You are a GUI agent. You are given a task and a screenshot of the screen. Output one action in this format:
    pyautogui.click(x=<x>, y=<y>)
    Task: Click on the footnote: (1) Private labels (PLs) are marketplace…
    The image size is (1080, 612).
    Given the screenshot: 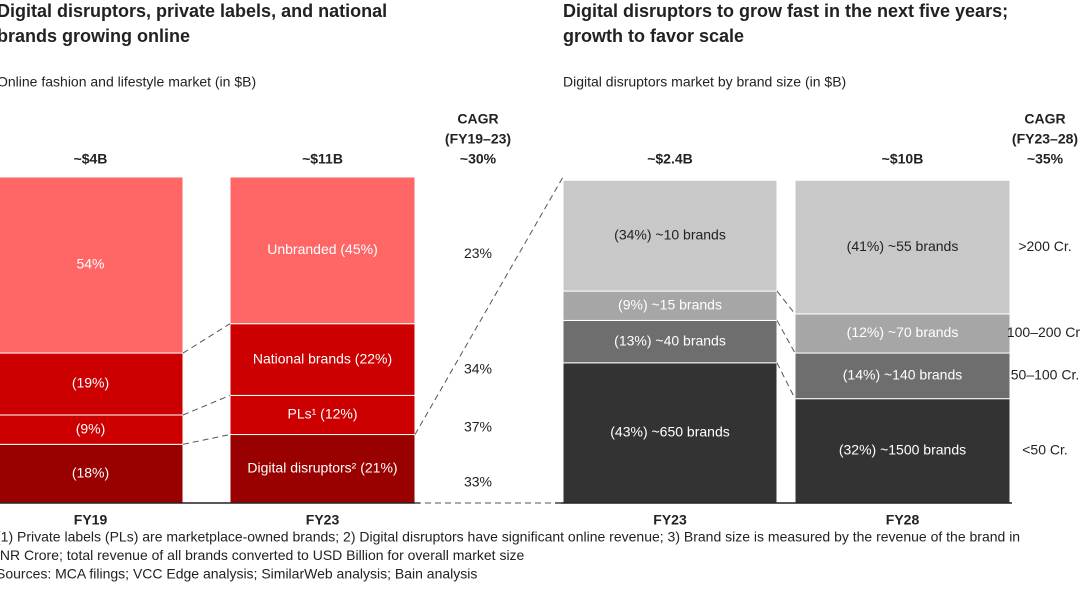 What is the action you would take?
    pyautogui.click(x=510, y=537)
    